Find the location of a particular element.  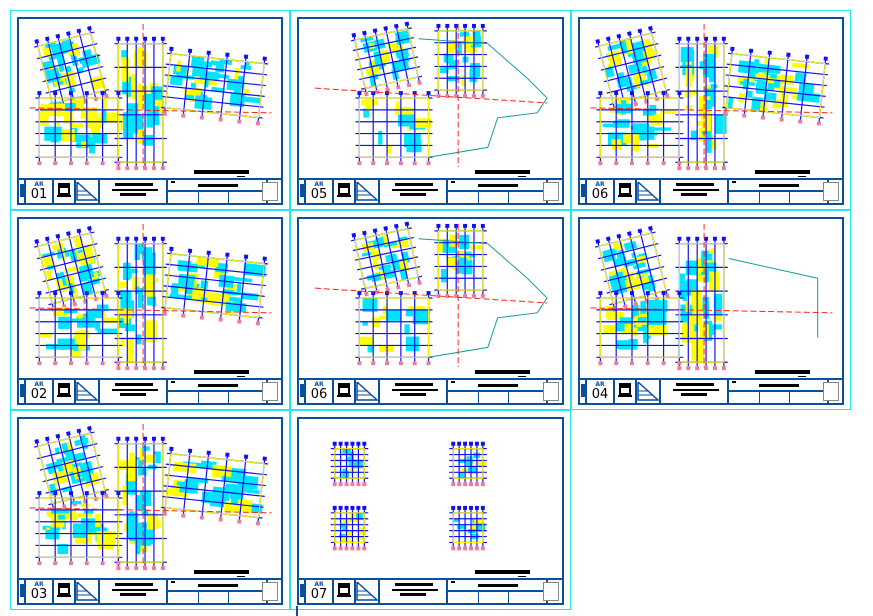

layout-viewport: AR 04 is located at coordinates (711, 310).